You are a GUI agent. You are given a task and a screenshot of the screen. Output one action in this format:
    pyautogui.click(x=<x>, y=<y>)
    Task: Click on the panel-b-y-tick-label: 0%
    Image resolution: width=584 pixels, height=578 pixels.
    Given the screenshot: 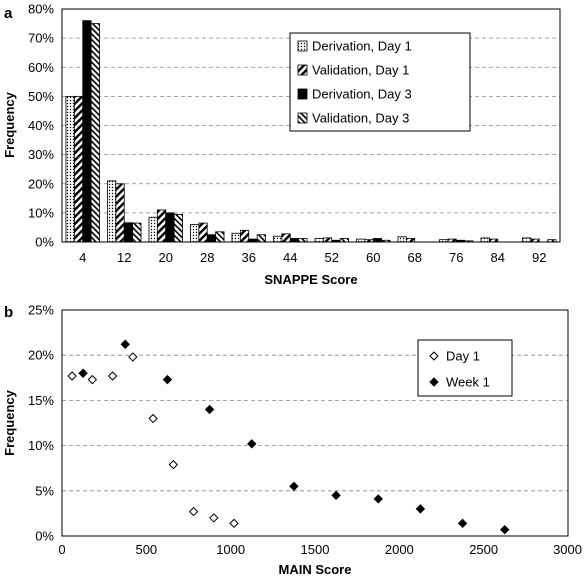 What is the action you would take?
    pyautogui.click(x=44, y=536)
    